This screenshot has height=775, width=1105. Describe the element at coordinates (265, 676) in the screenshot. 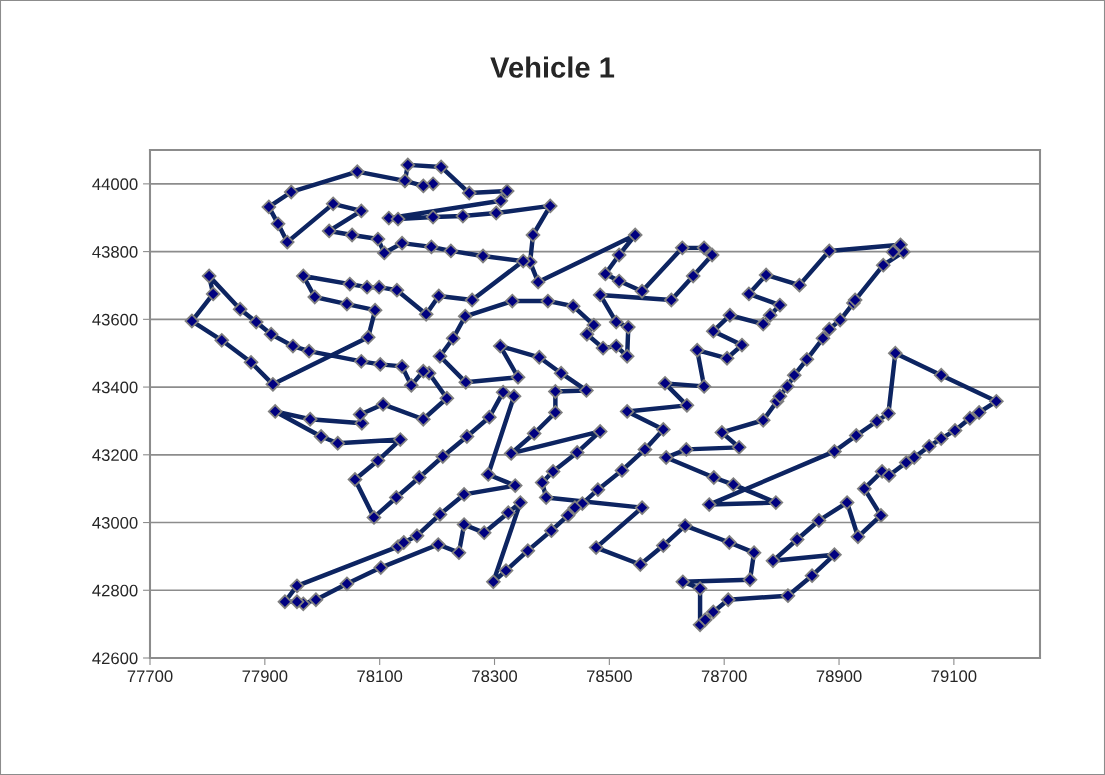

I see `x-tick-label: 77900` at that location.